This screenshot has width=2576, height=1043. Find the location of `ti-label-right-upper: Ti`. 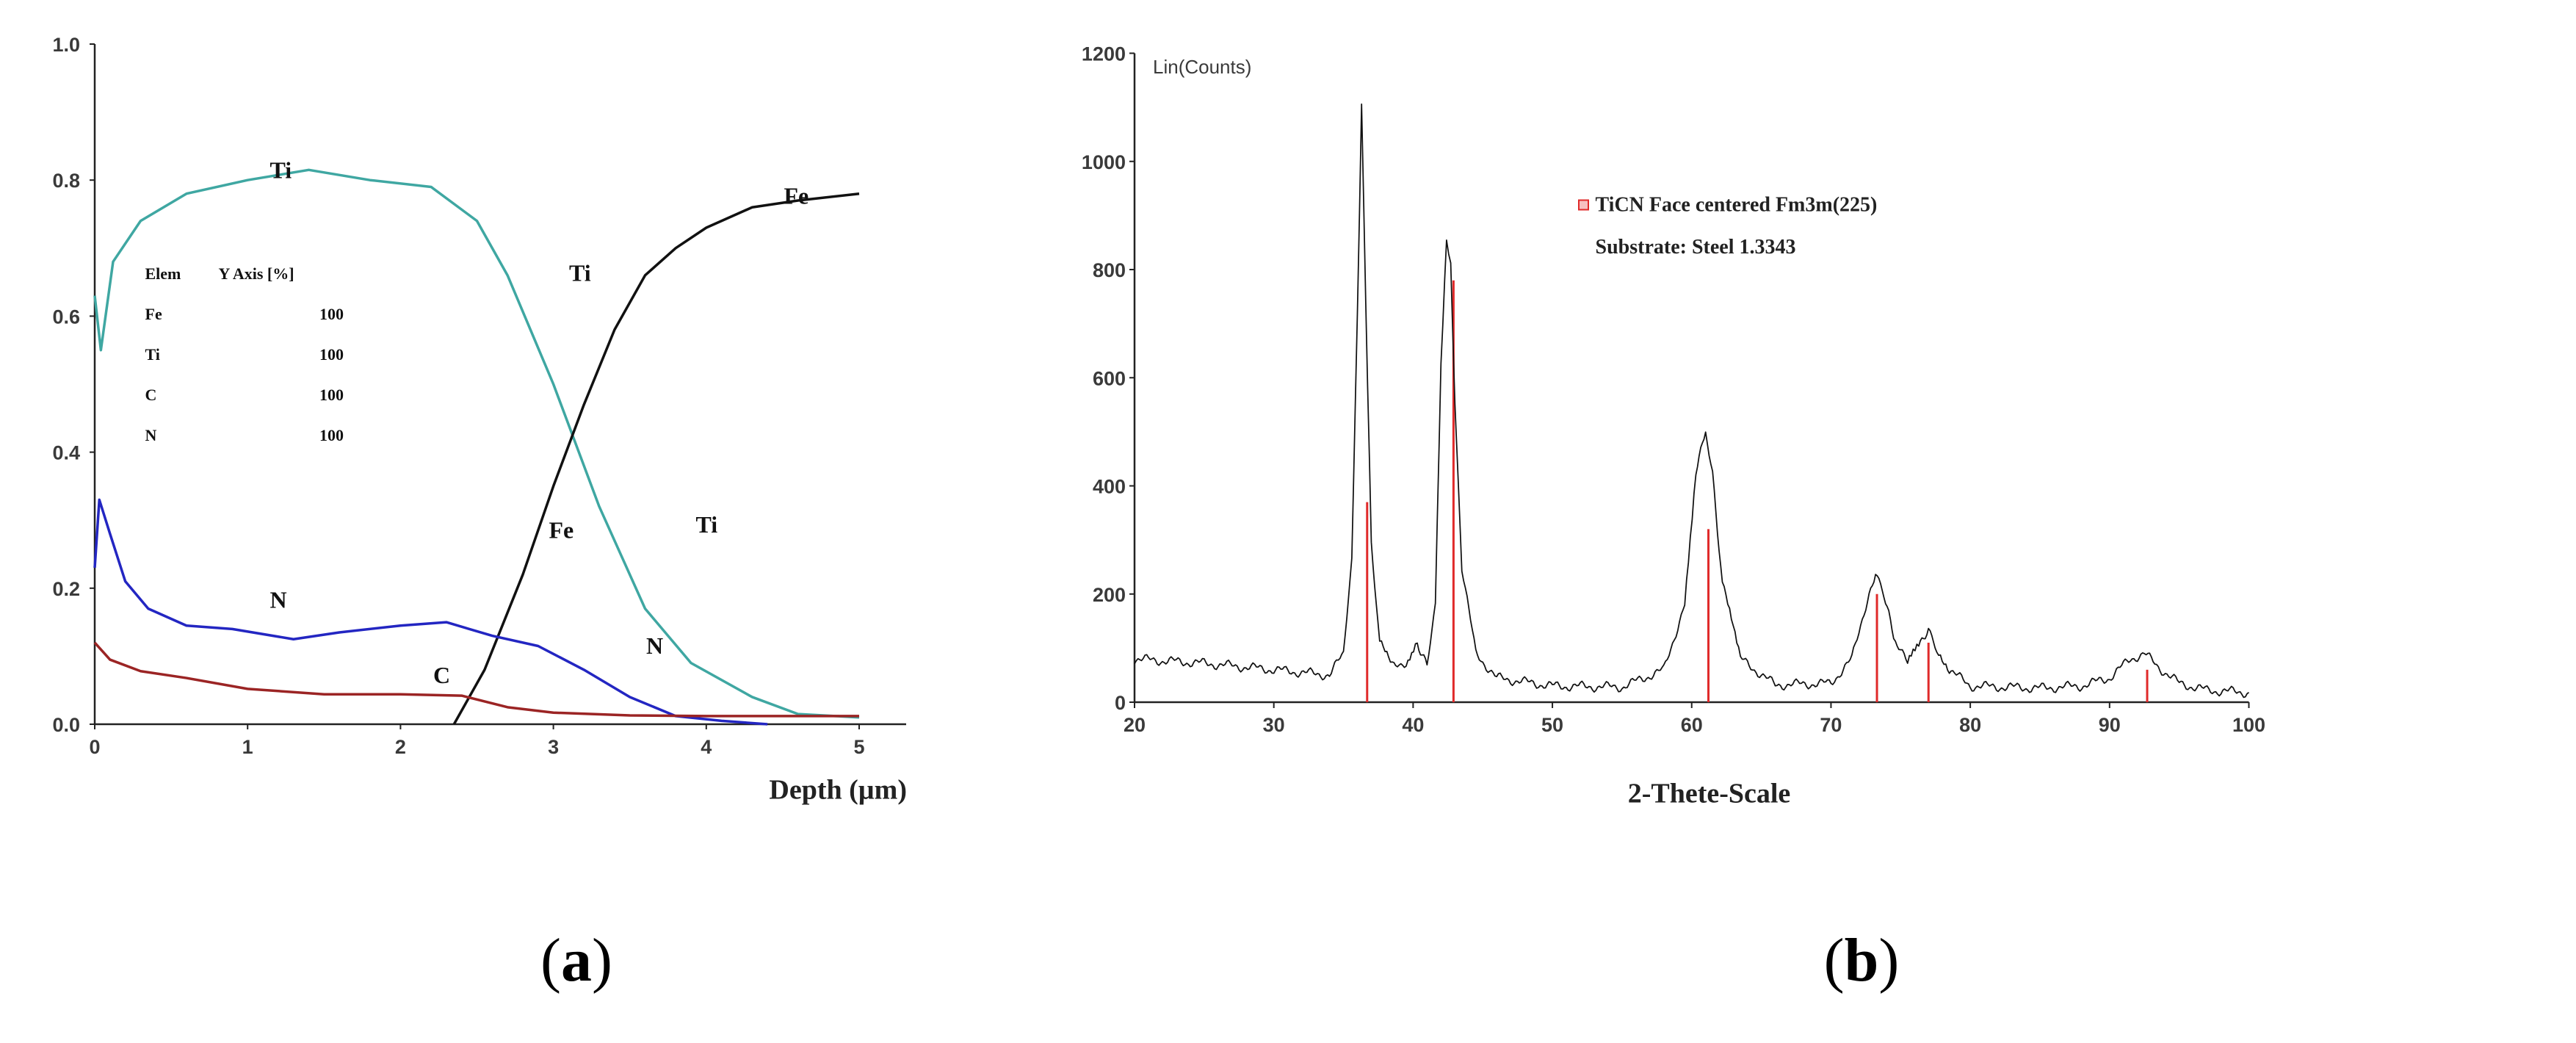

ti-label-right-upper: Ti is located at coordinates (580, 273).